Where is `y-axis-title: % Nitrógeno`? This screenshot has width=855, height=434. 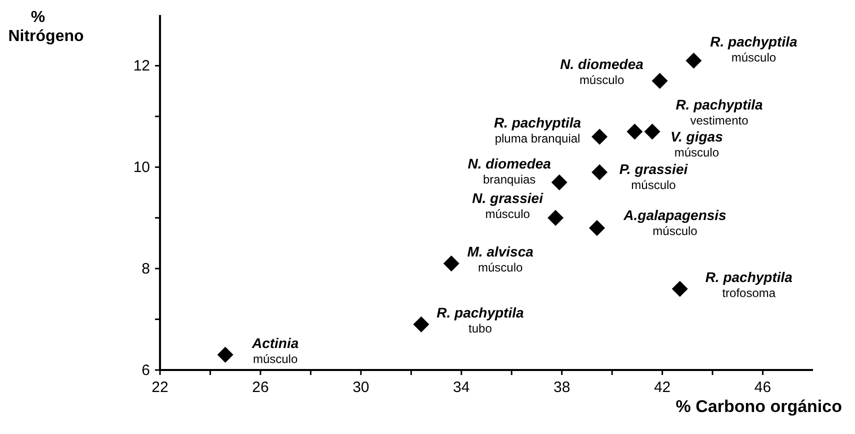 y-axis-title: % Nitrógeno is located at coordinates (46, 27).